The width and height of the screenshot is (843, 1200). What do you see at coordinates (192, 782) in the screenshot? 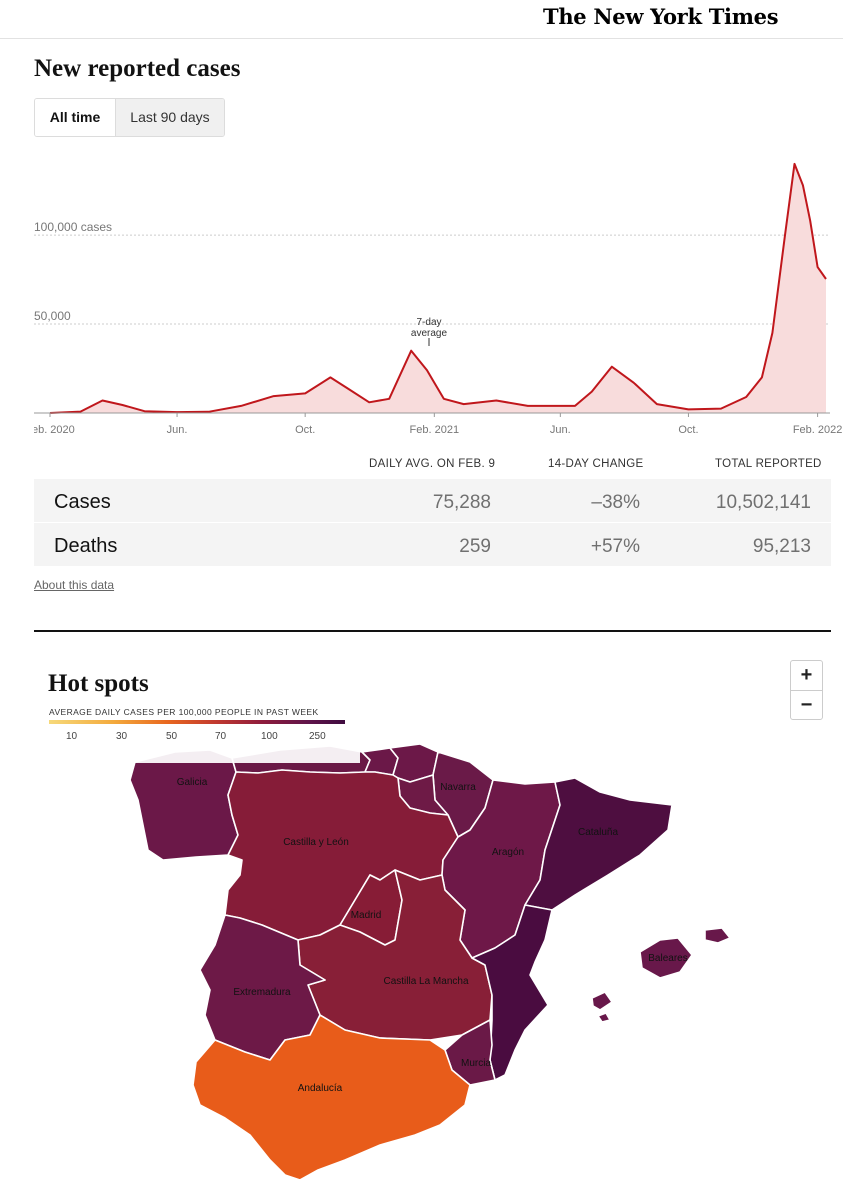
I see `label-galicia: Galicia` at bounding box center [192, 782].